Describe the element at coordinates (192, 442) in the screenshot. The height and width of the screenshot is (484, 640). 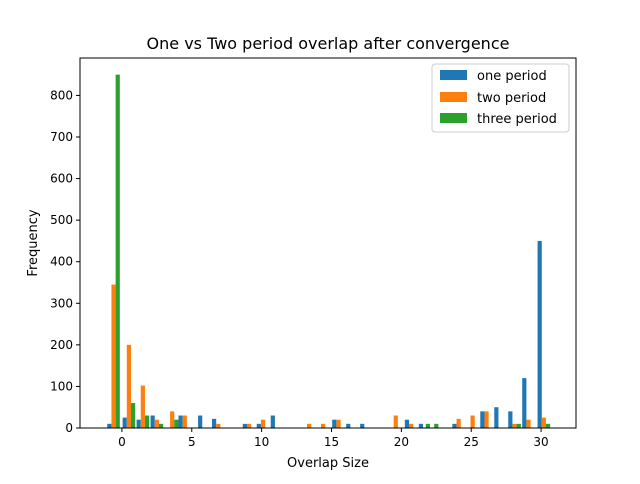
I see `x-tick-label: 5` at that location.